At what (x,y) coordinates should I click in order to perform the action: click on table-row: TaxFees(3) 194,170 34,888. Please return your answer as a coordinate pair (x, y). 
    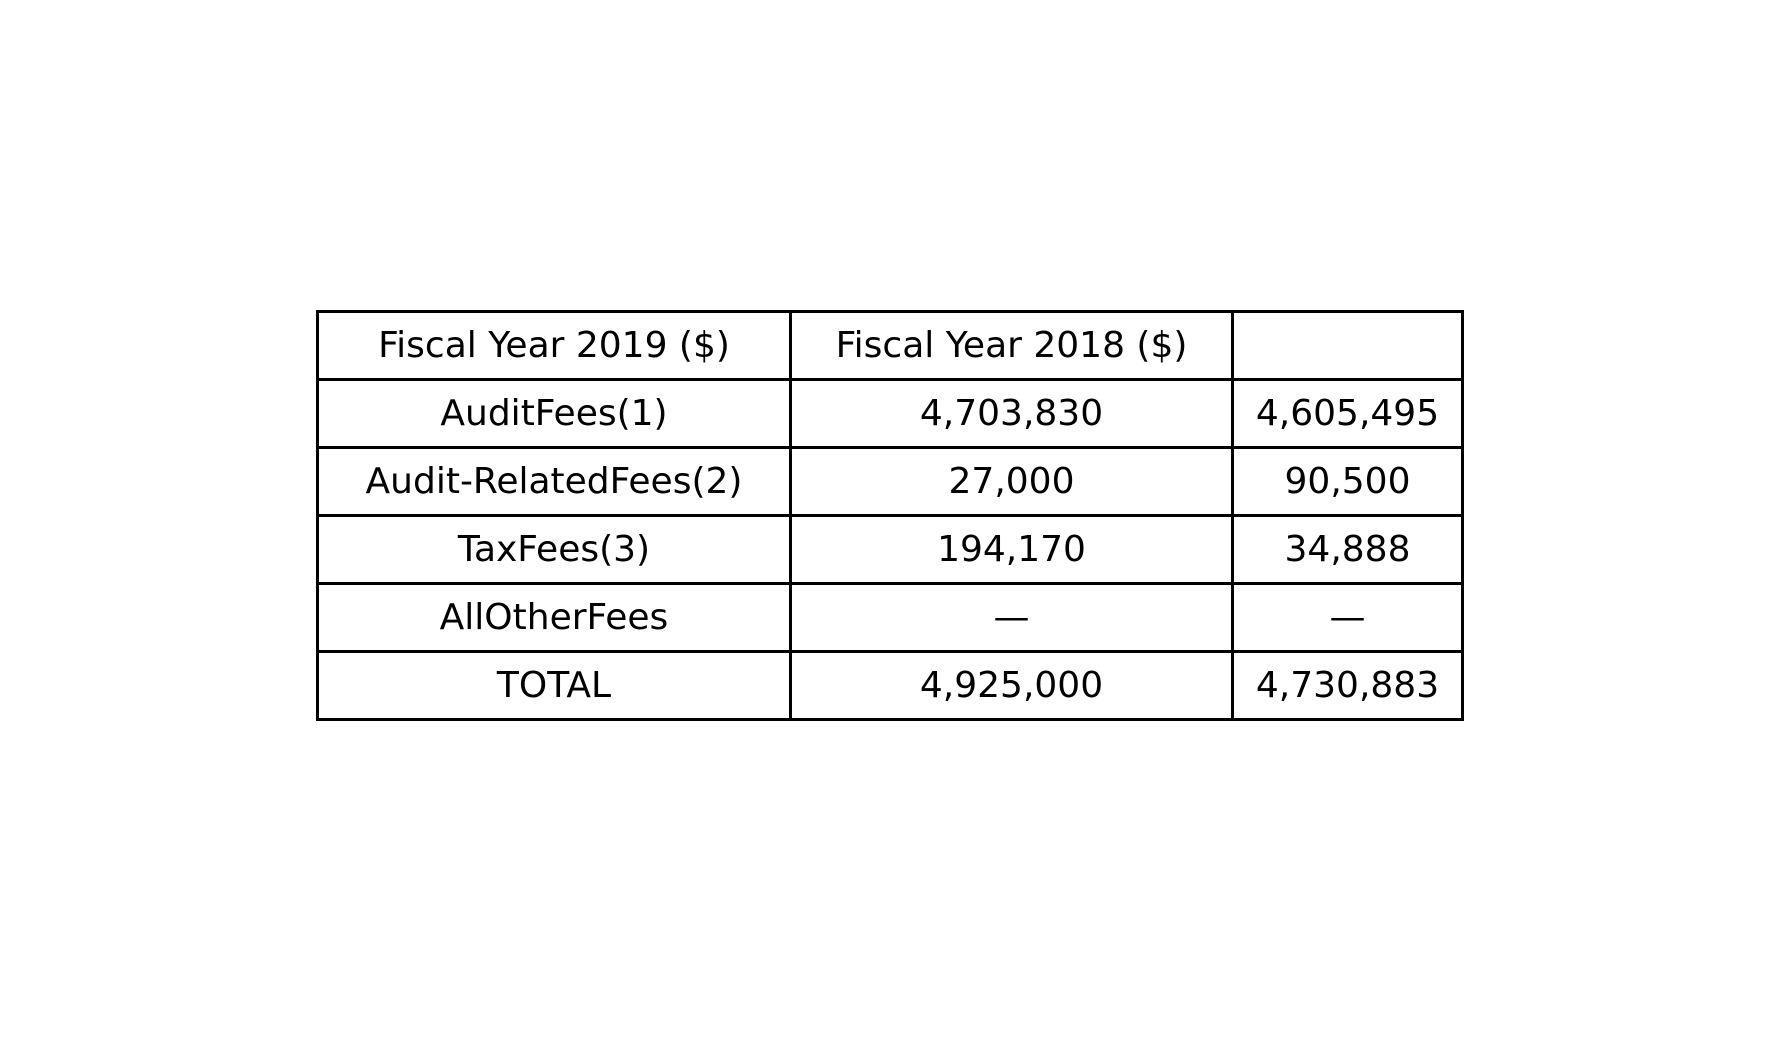
    Looking at the image, I should click on (890, 549).